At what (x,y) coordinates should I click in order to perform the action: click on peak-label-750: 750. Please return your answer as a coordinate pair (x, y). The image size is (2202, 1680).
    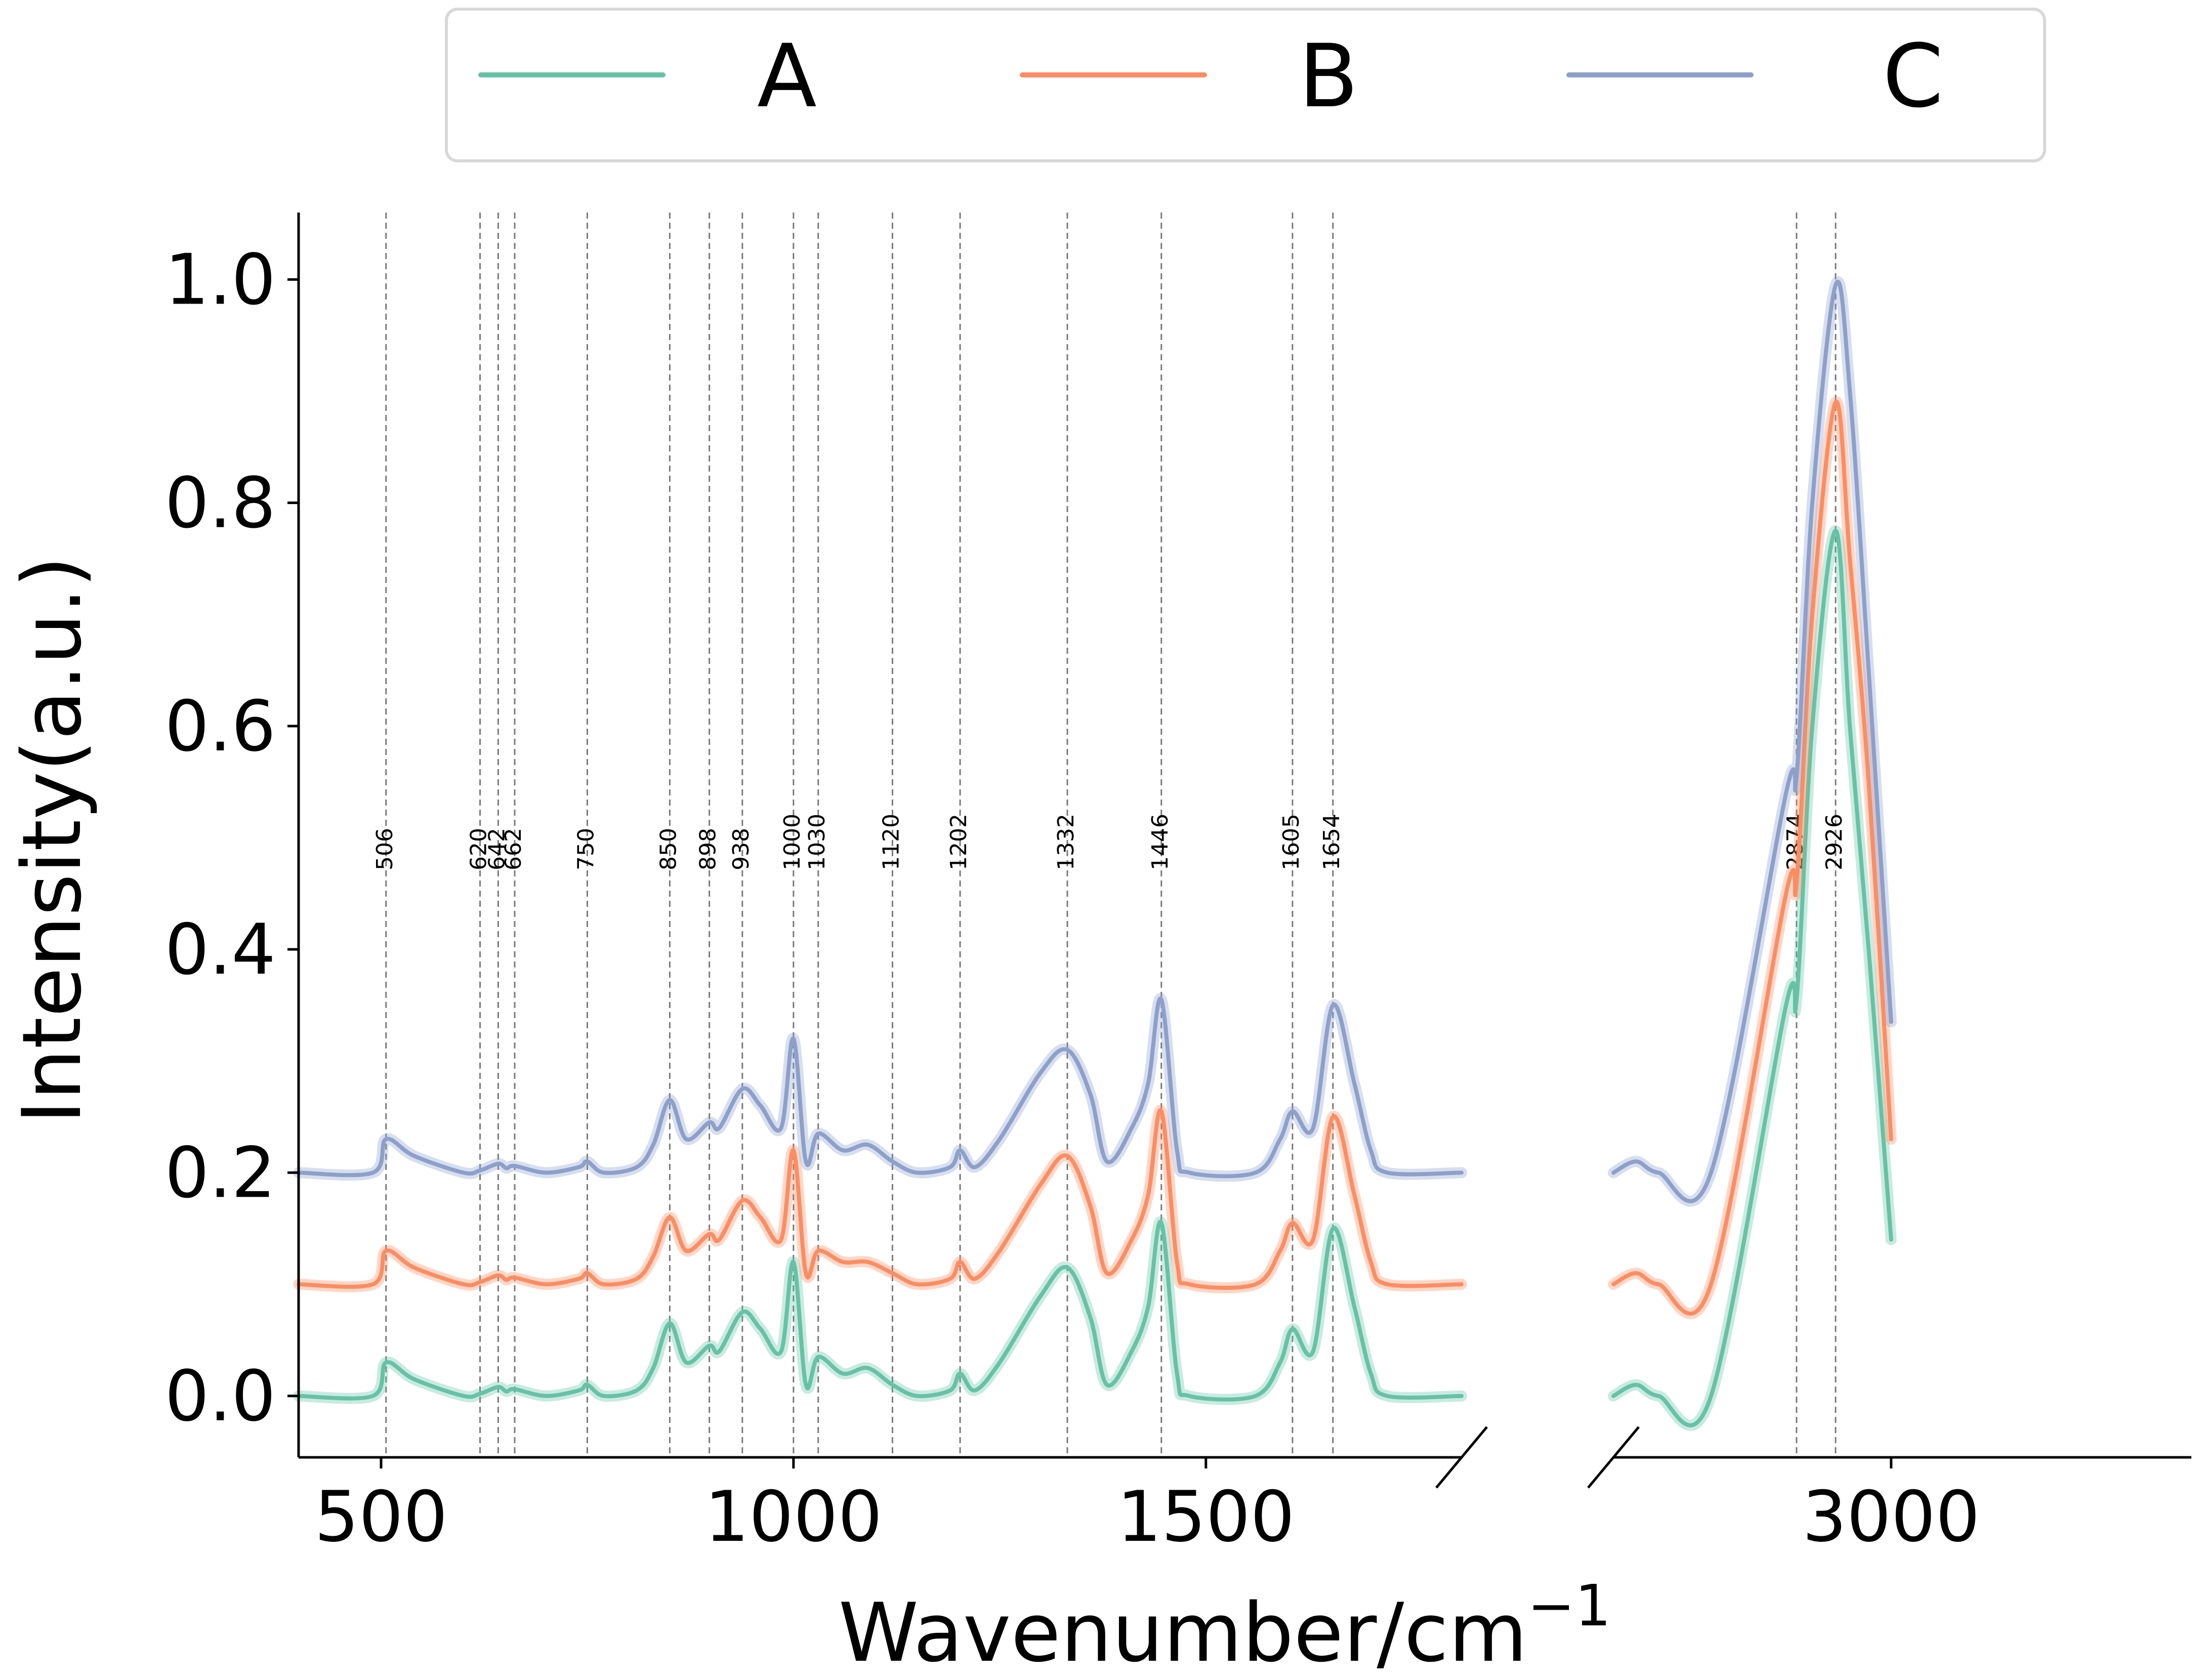
    Looking at the image, I should click on (586, 849).